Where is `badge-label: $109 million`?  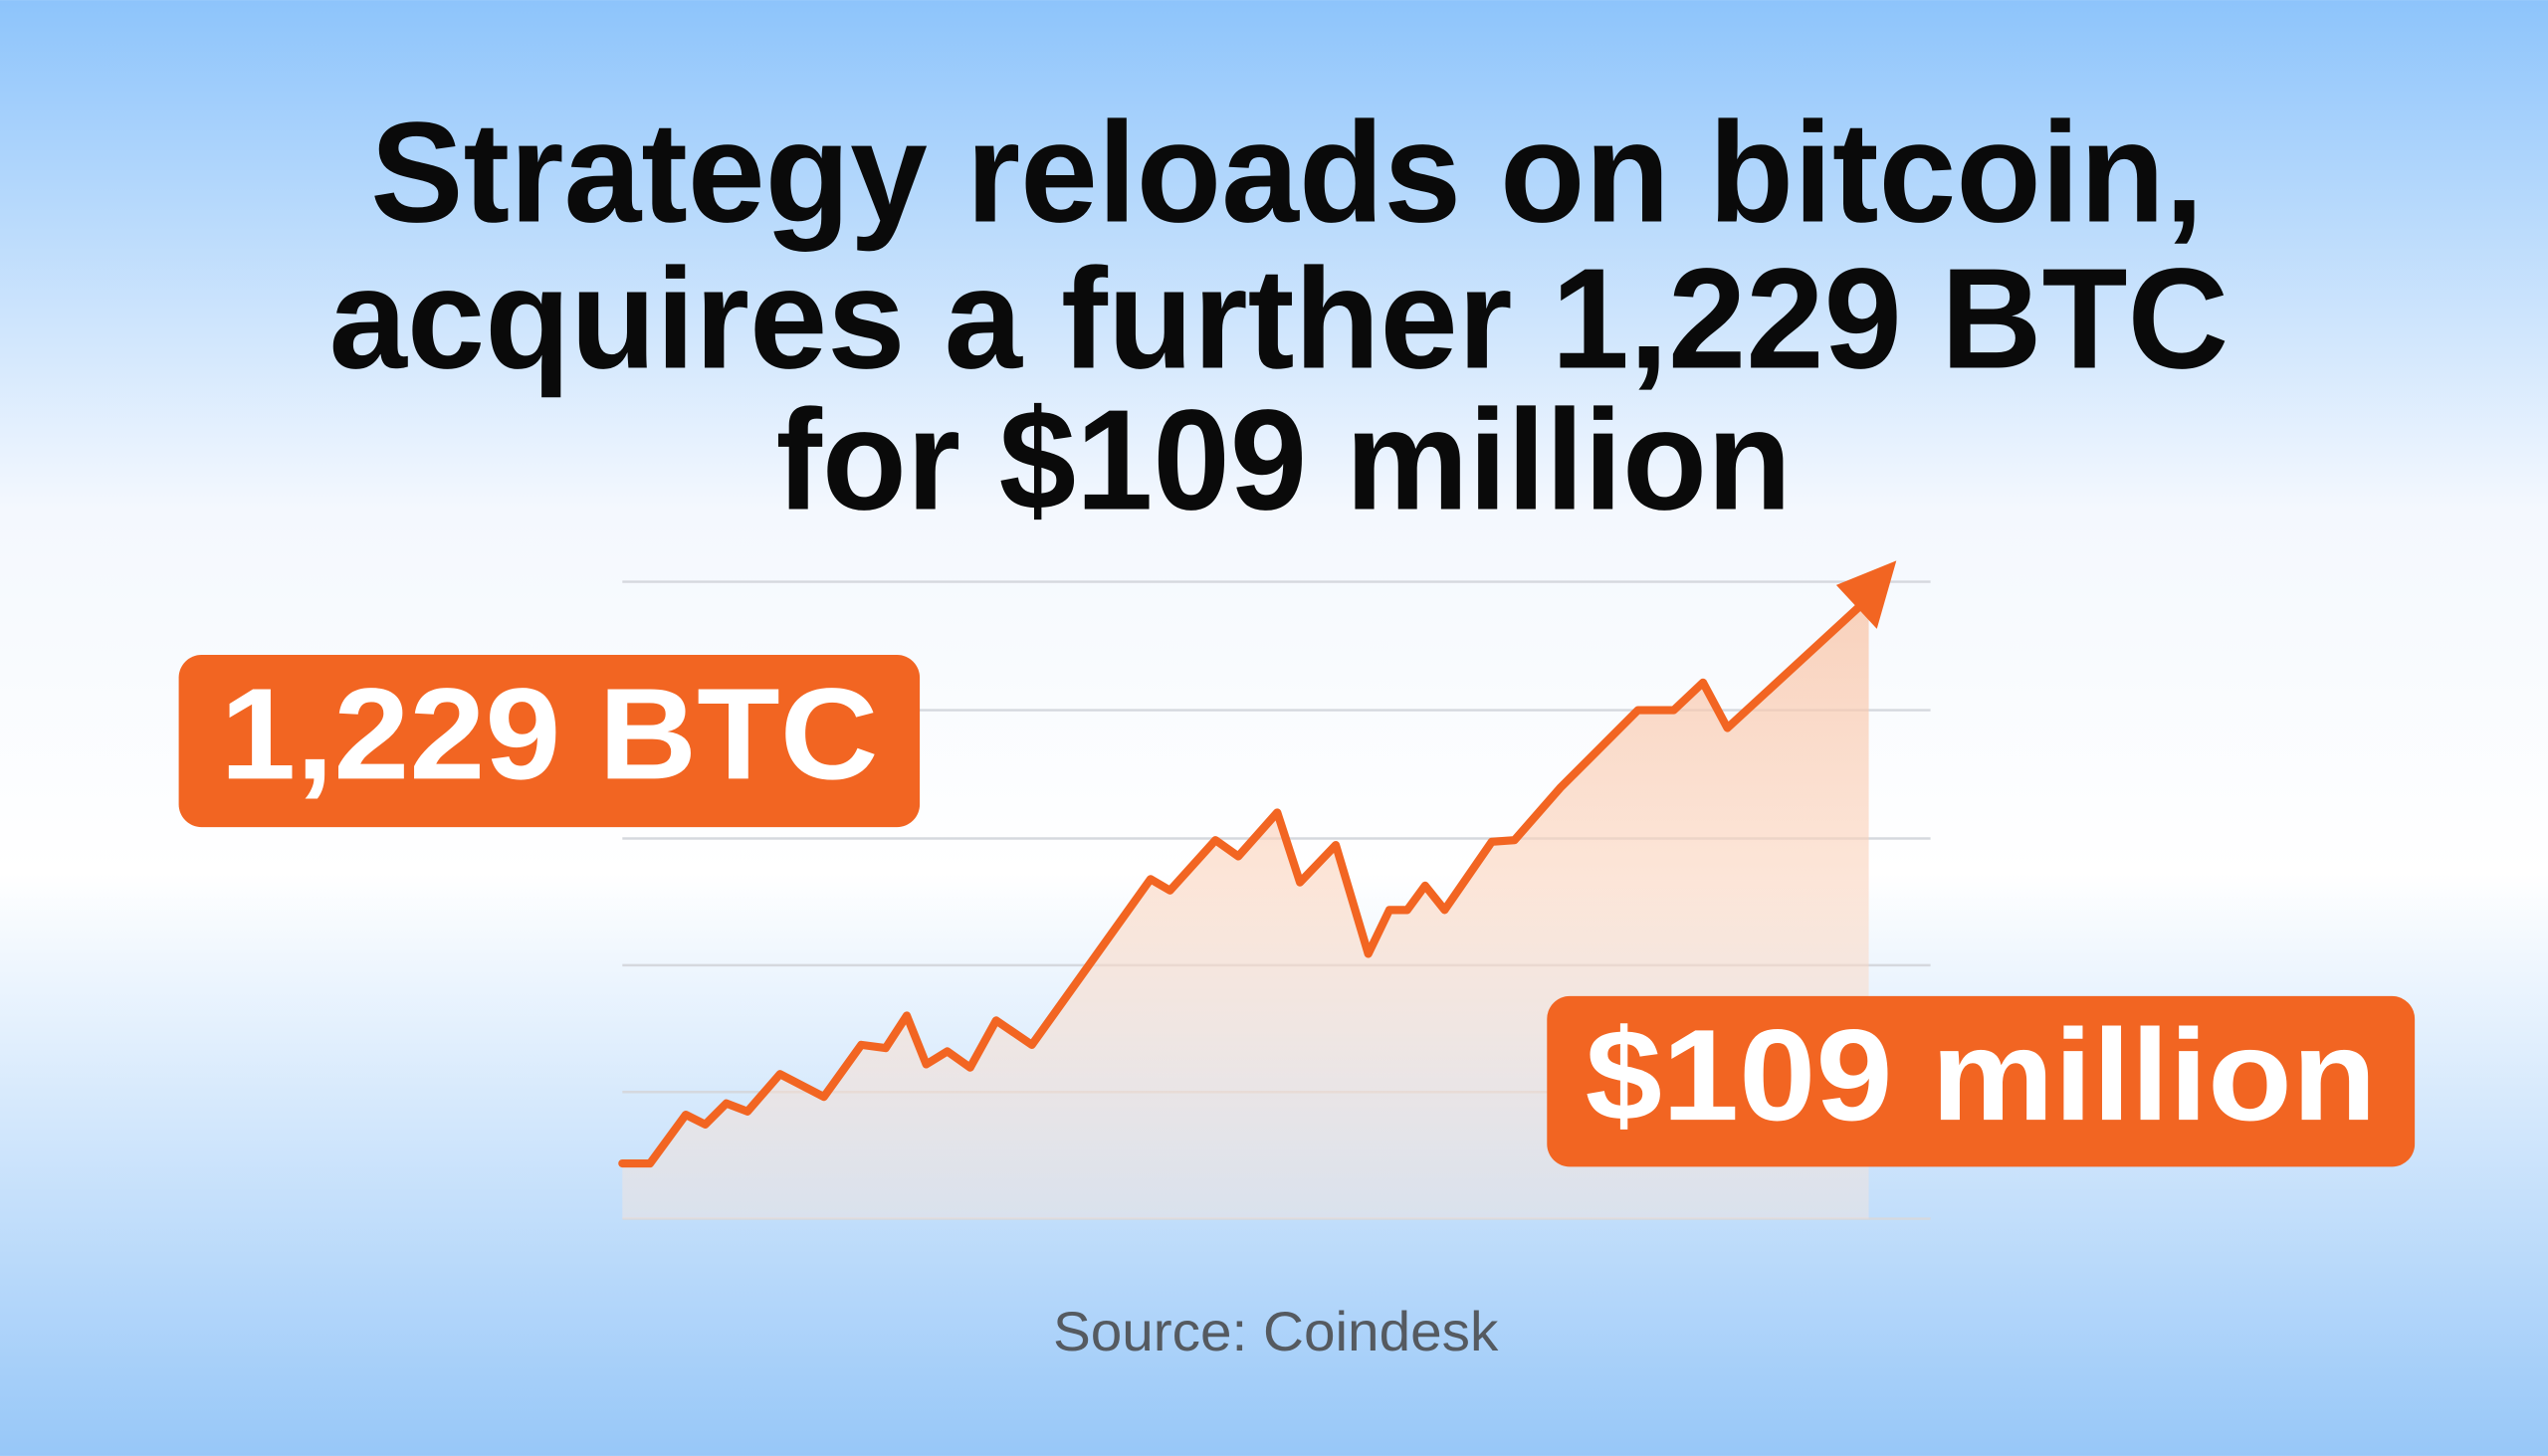 badge-label: $109 million is located at coordinates (1981, 1074).